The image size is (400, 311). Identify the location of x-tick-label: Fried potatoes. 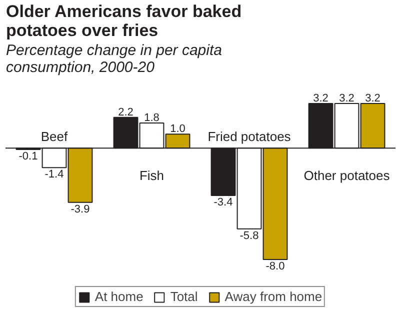
(250, 136).